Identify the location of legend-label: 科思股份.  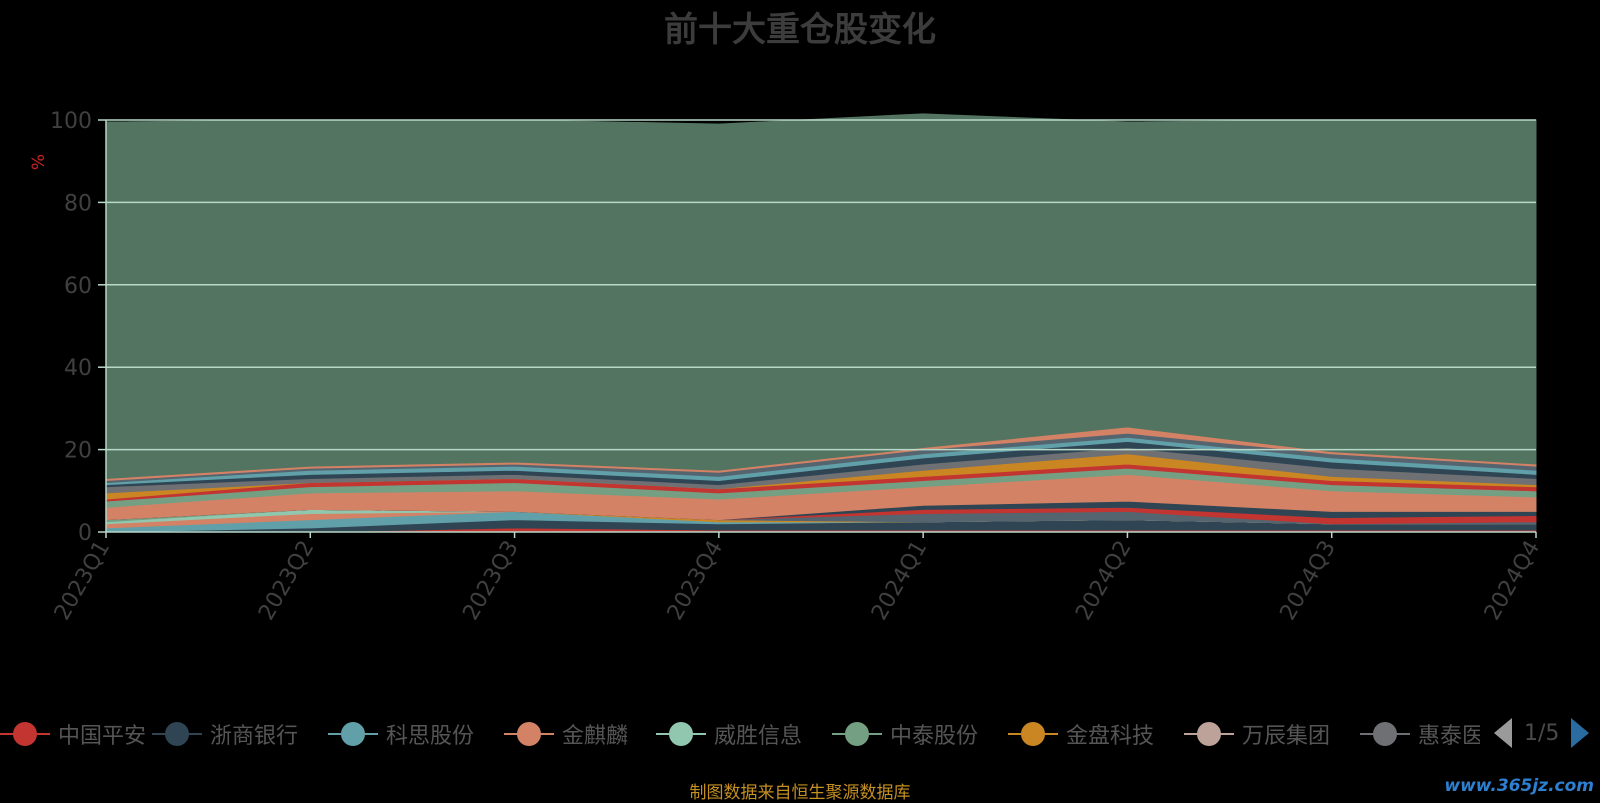
(430, 736).